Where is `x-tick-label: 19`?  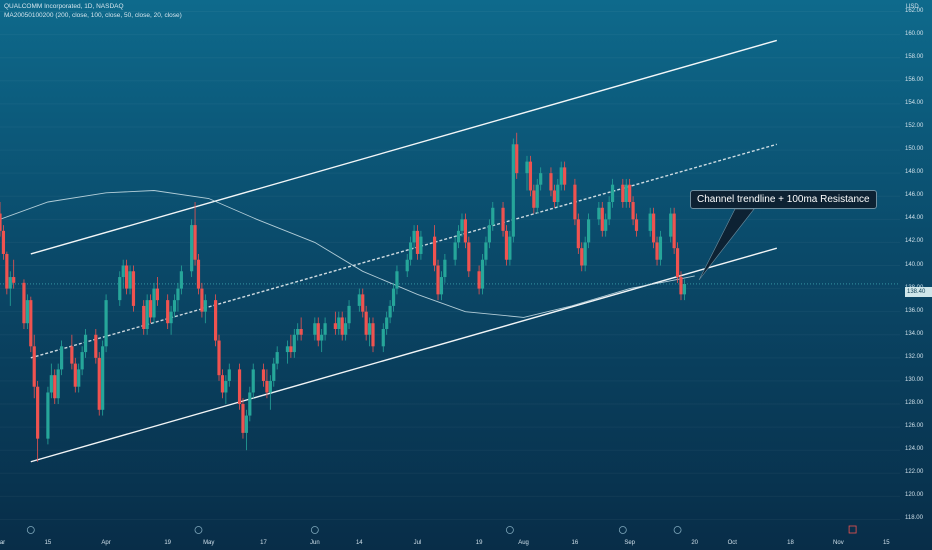
x-tick-label: 19 is located at coordinates (168, 543).